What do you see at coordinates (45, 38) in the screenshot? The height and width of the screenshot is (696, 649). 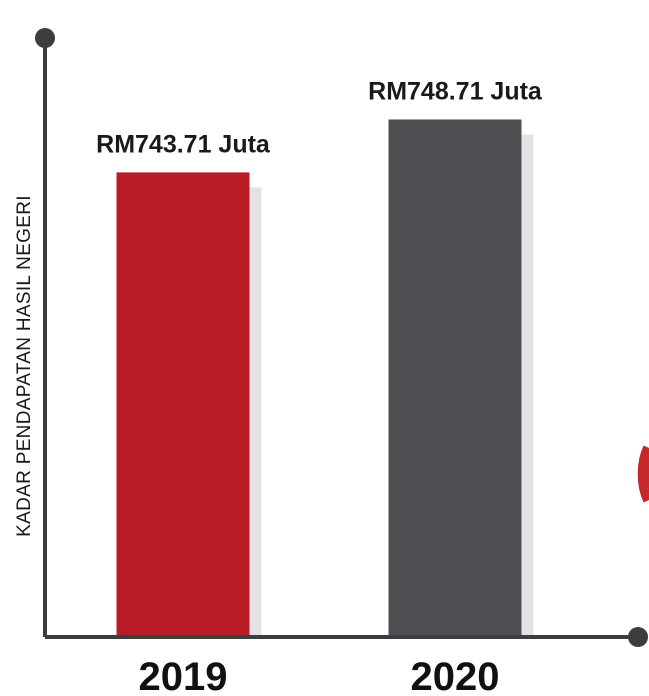 I see `y-axis-end-dot` at bounding box center [45, 38].